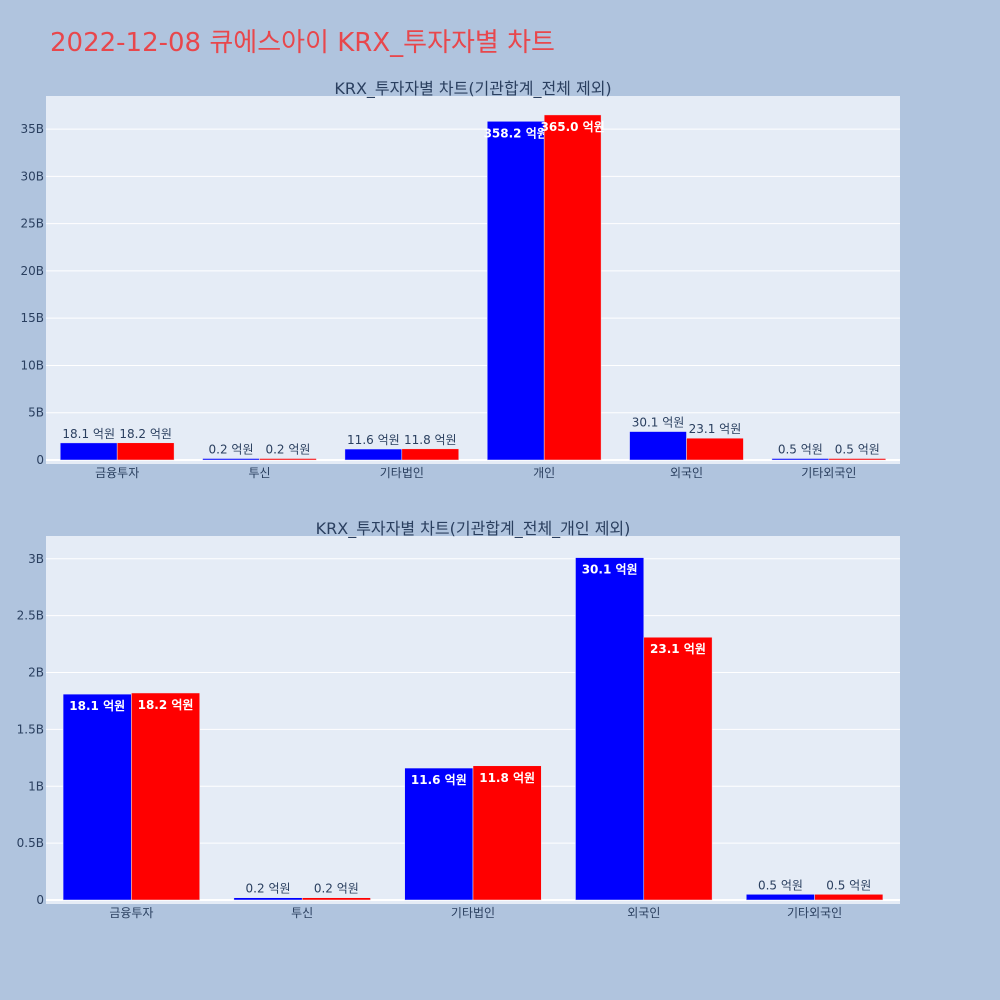 The image size is (1000, 1000). I want to click on y-tick-label: 5B, so click(36, 413).